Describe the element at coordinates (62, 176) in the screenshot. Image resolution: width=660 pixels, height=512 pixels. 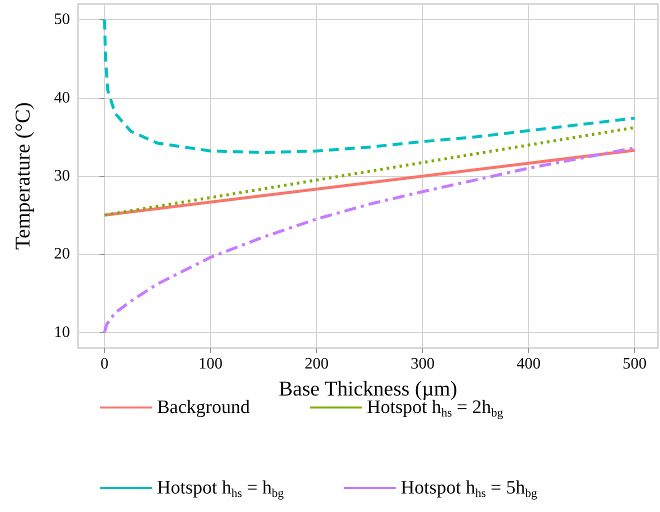
I see `y-tick-label: 30` at that location.